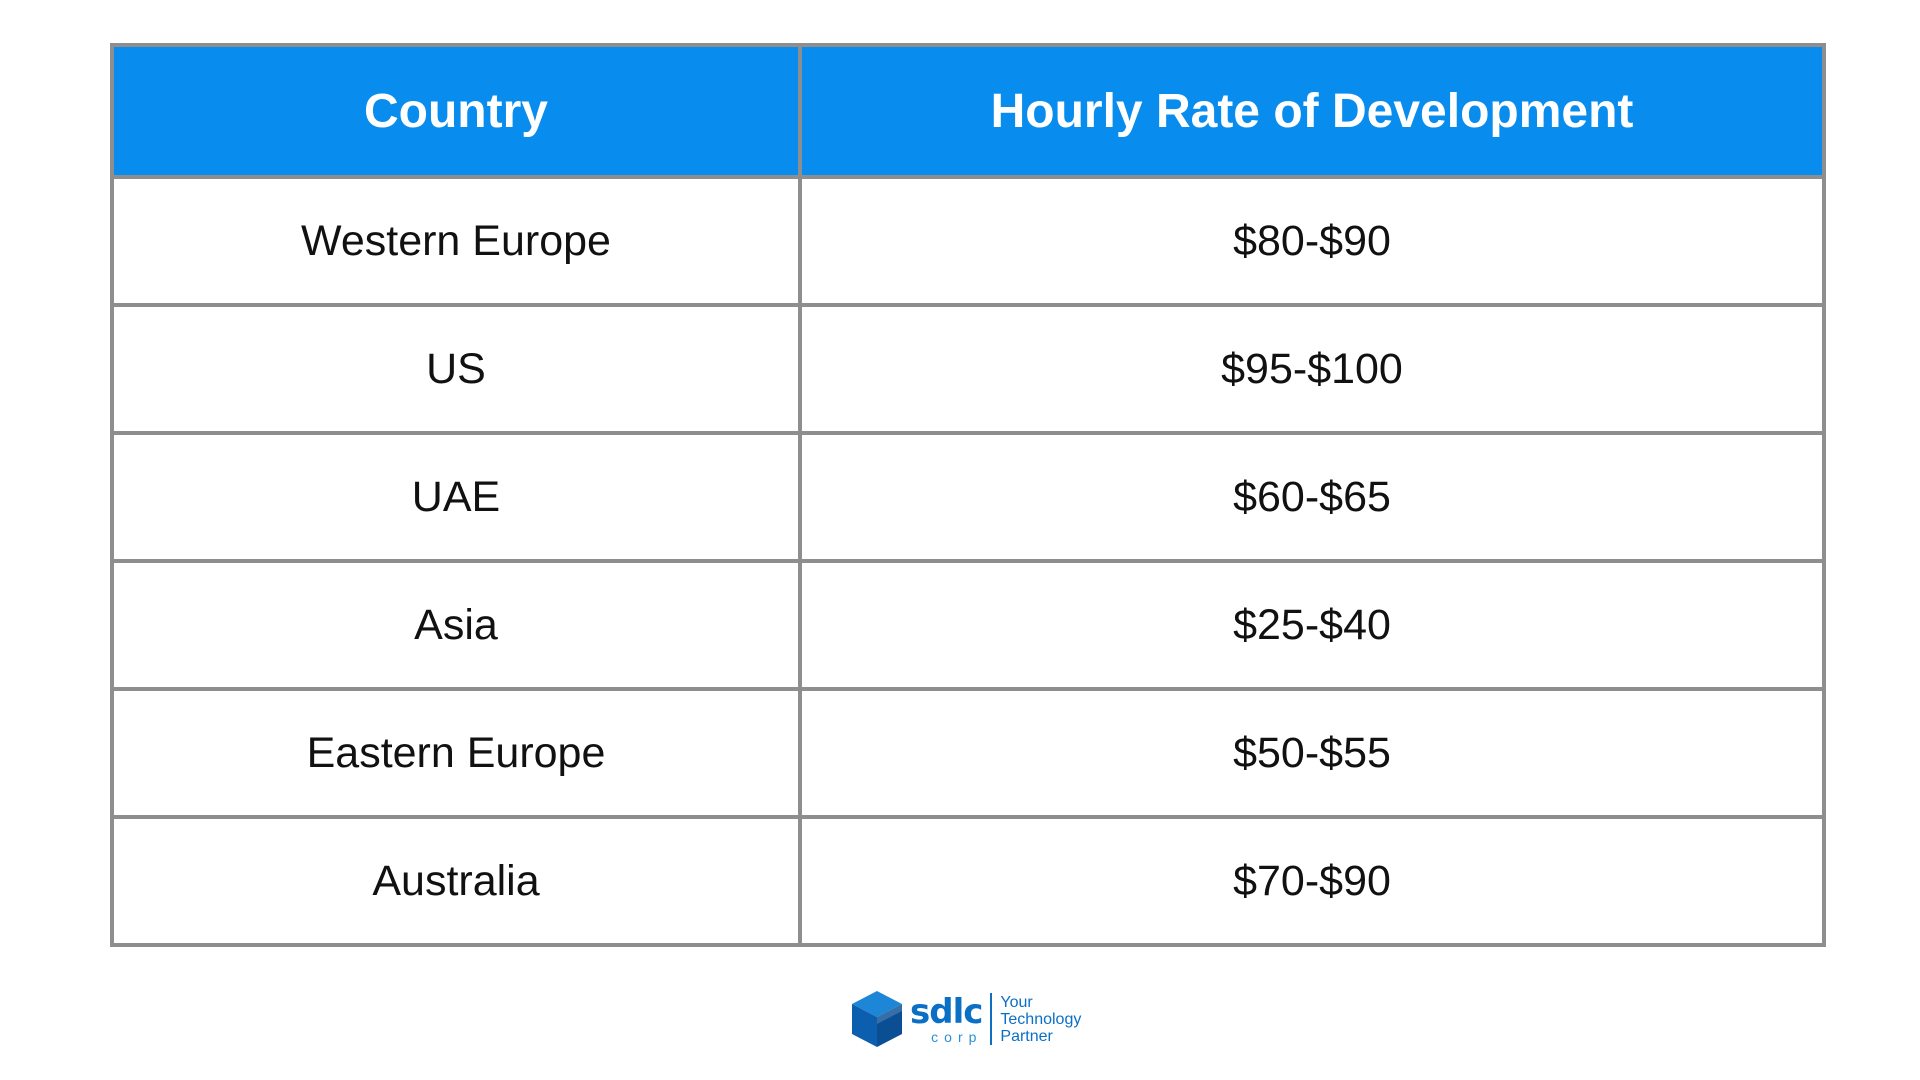 The width and height of the screenshot is (1920, 1080). What do you see at coordinates (456, 497) in the screenshot?
I see `country-cell: UAE` at bounding box center [456, 497].